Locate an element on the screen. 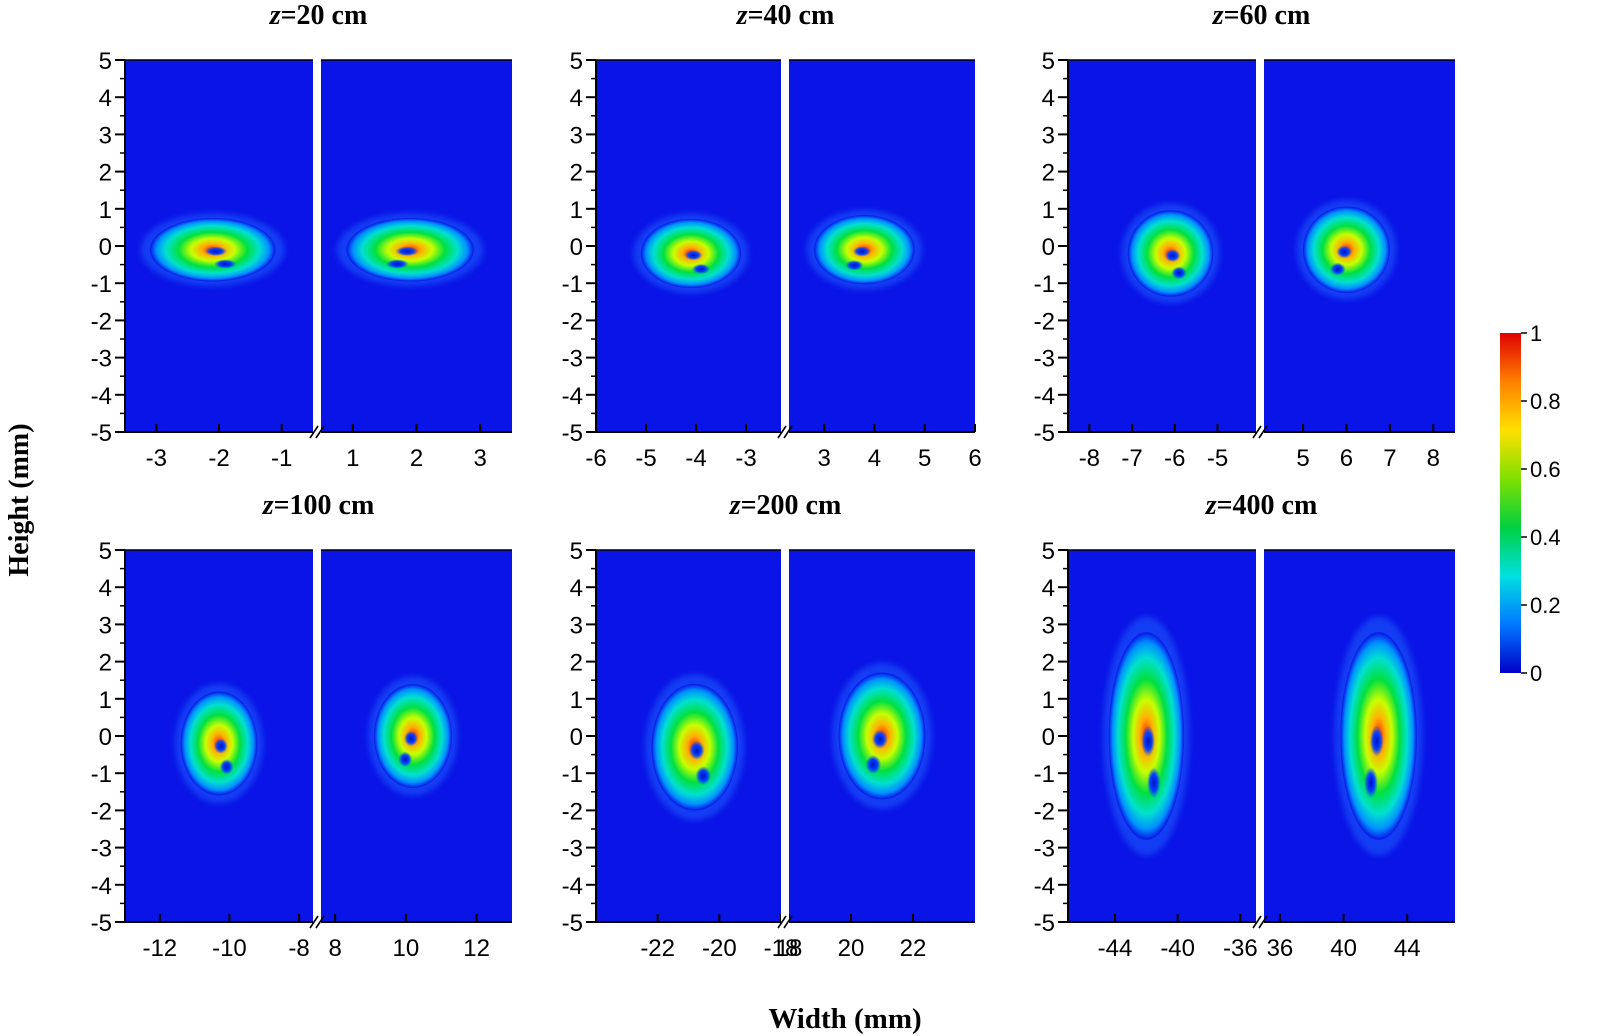 The height and width of the screenshot is (1036, 1600). x-tick-label: 44 is located at coordinates (1407, 948).